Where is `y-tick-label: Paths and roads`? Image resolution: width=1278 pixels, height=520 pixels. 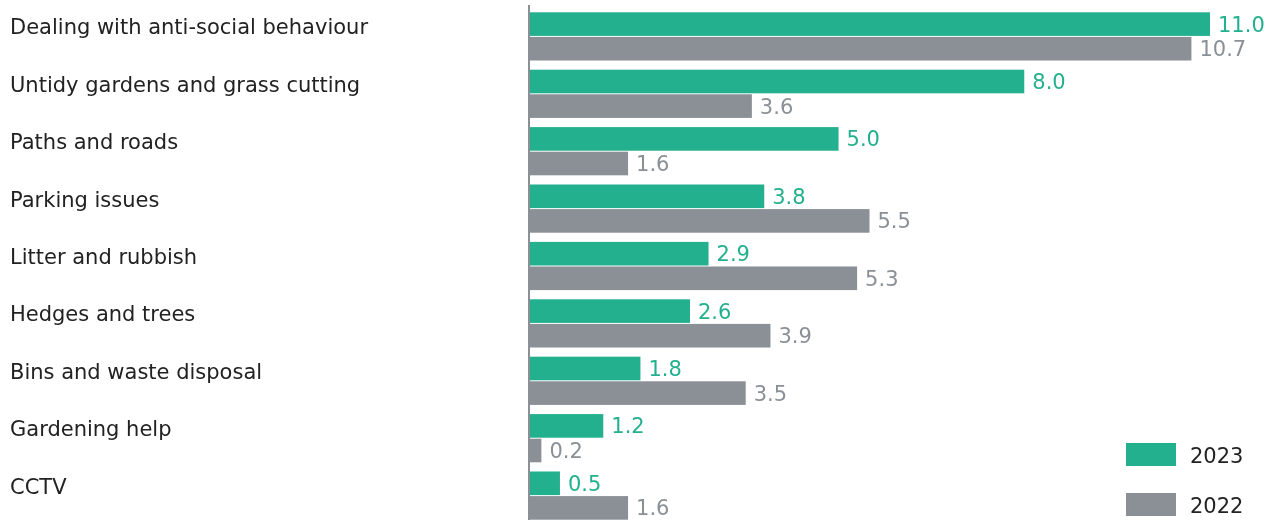
y-tick-label: Paths and roads is located at coordinates (94, 142).